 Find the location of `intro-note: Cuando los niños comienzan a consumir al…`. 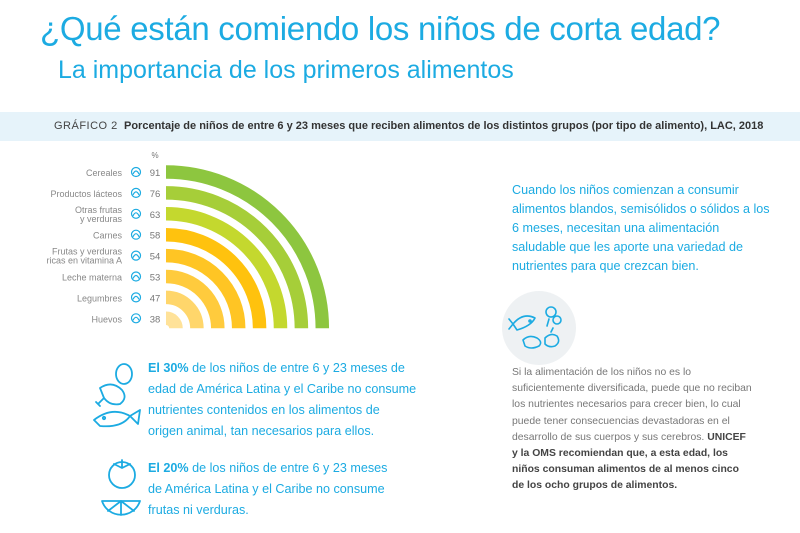

intro-note: Cuando los niños comienzan a consumir al… is located at coordinates (641, 228).